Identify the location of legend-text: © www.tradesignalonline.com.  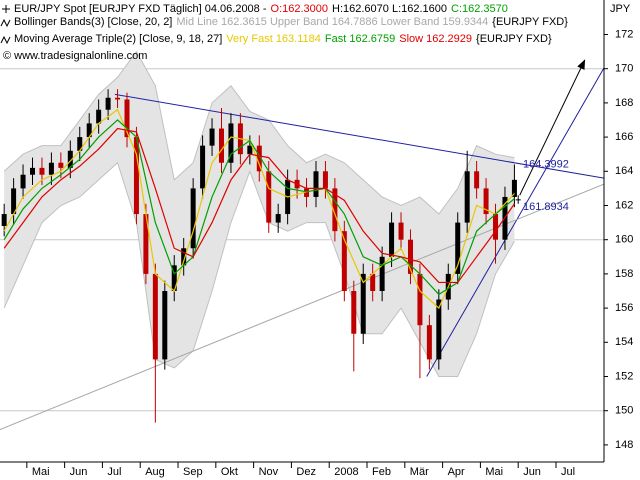
(75, 56).